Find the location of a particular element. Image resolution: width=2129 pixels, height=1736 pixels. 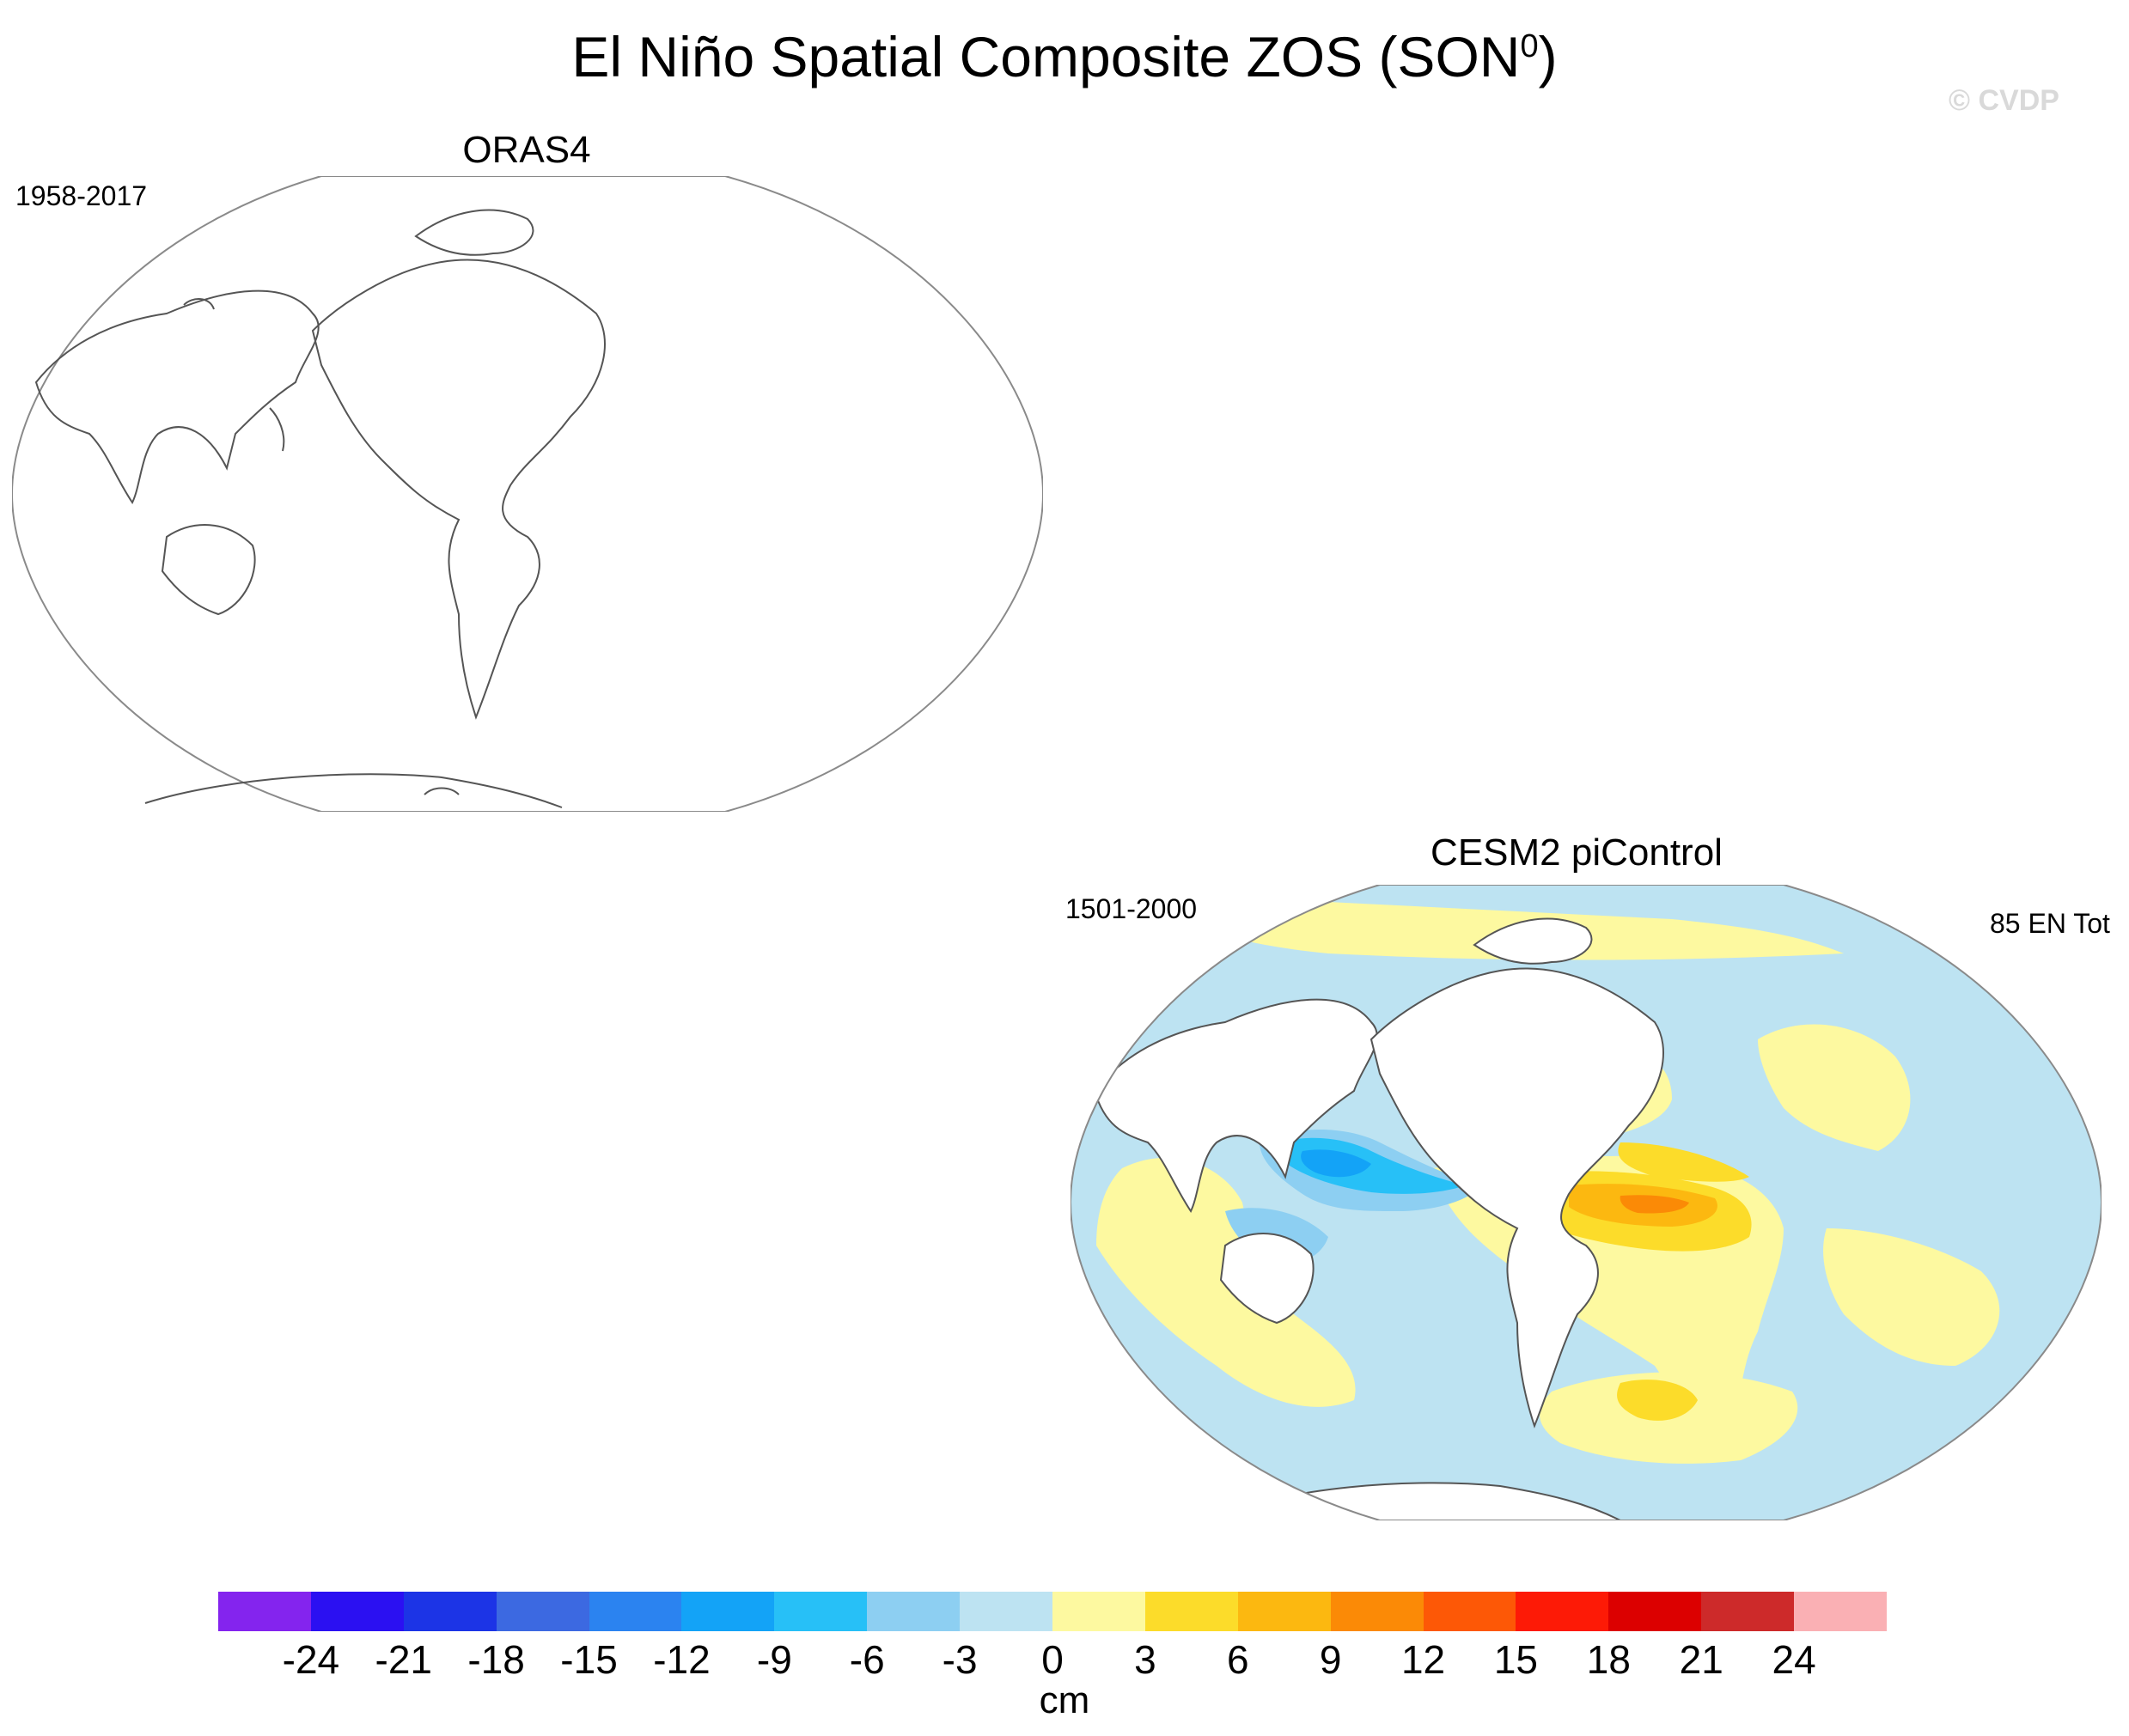

colorbar-tick-label: -15 is located at coordinates (589, 1659).